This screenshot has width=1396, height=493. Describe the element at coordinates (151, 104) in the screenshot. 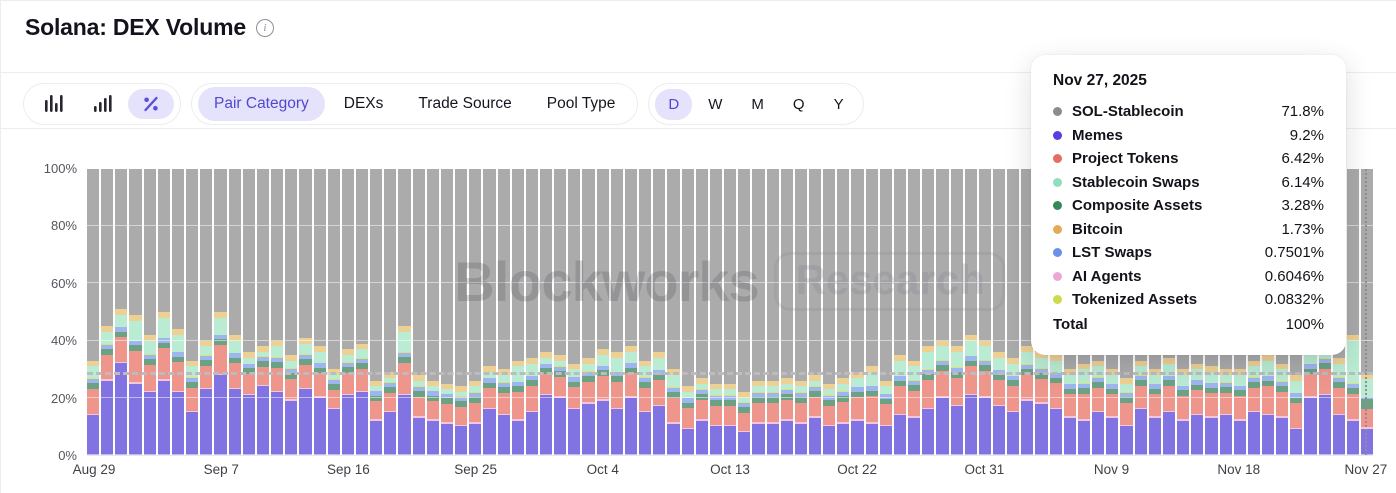

I see `percent-icon` at that location.